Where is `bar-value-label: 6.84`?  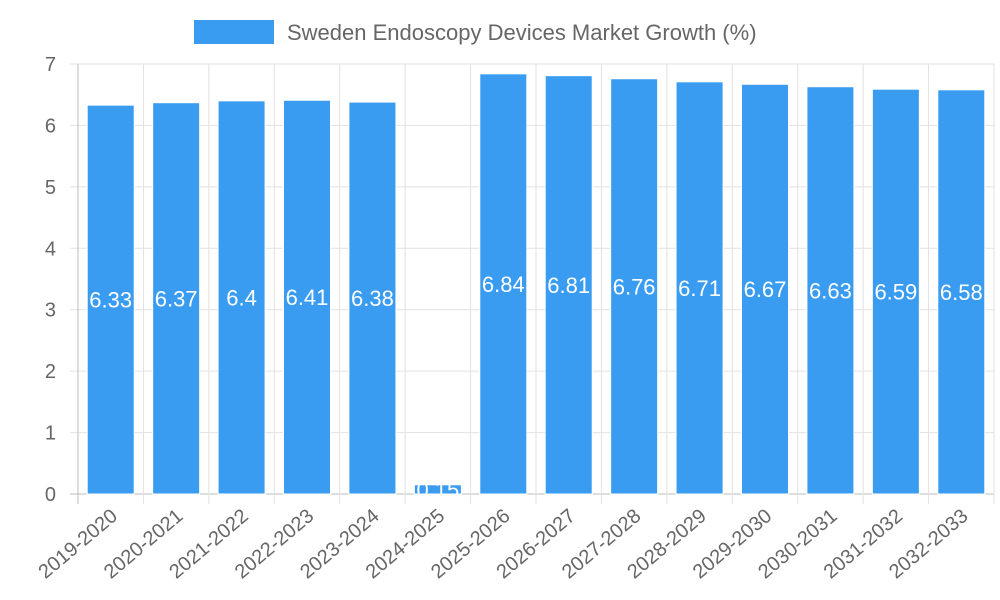
bar-value-label: 6.84 is located at coordinates (503, 284).